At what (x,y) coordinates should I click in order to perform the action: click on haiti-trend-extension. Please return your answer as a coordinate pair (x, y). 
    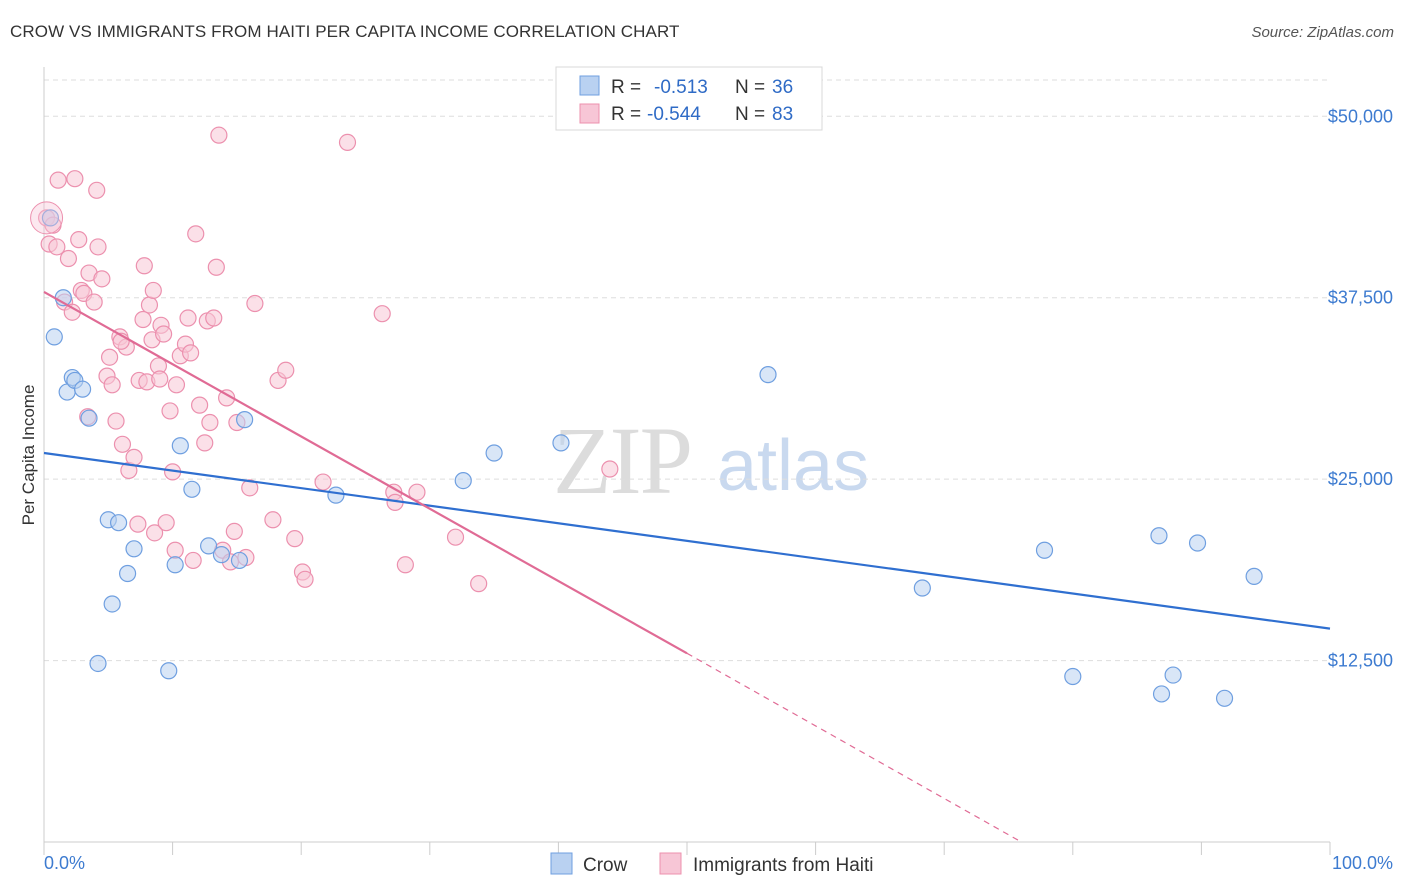
    Looking at the image, I should click on (854, 747).